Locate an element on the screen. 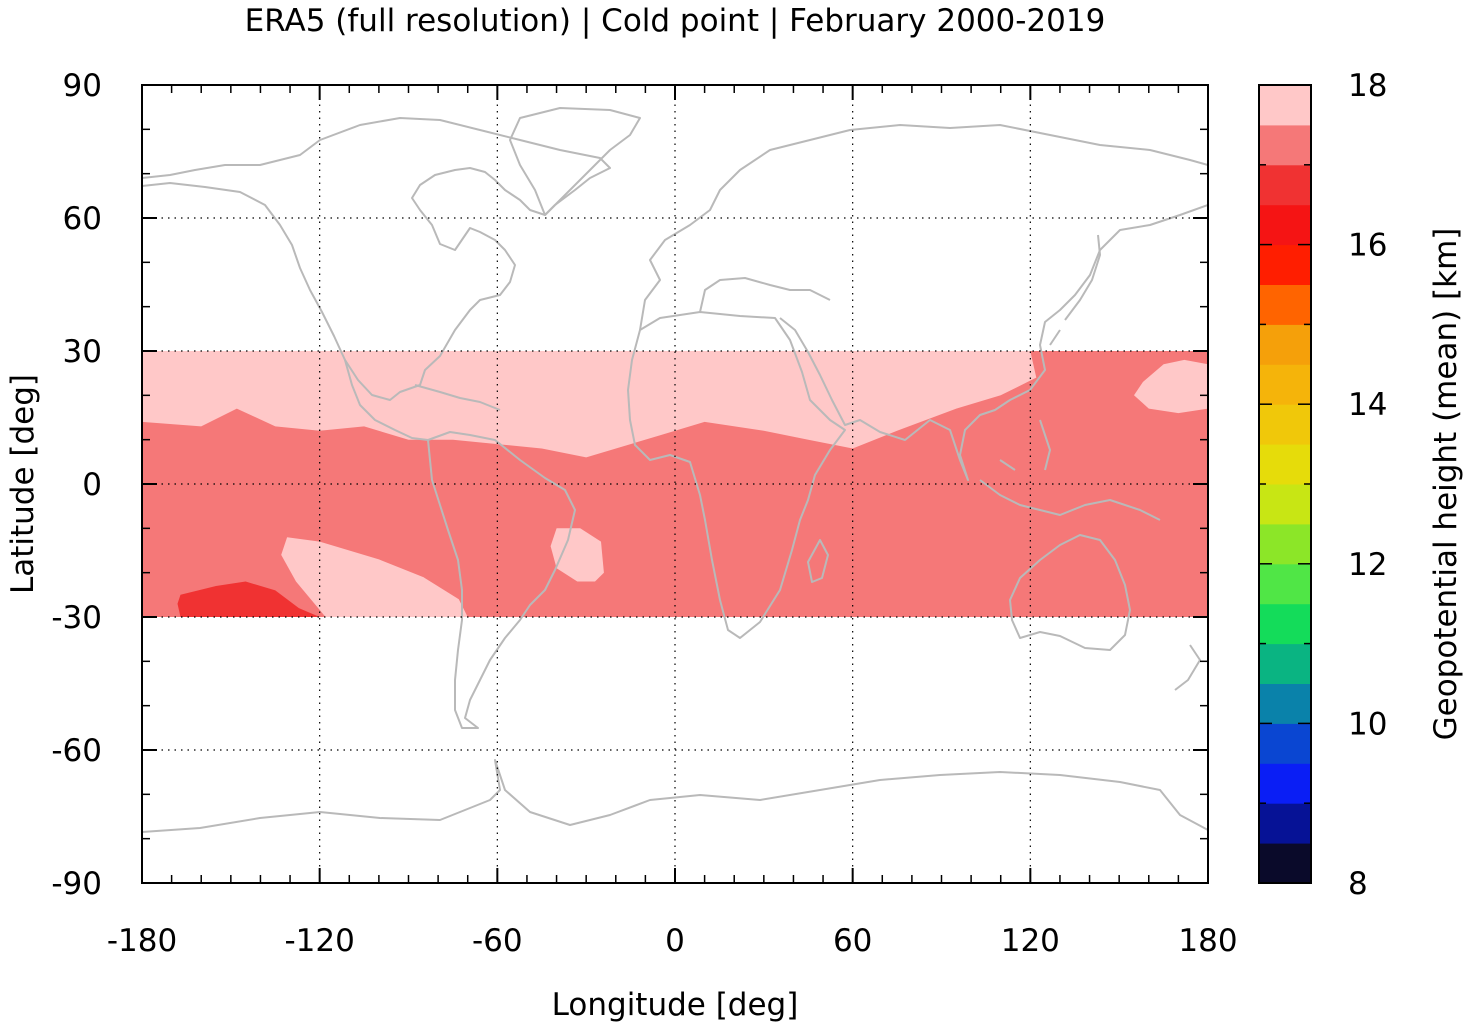 The height and width of the screenshot is (1029, 1471). colorbar-tick-label: 14 is located at coordinates (1367, 405).